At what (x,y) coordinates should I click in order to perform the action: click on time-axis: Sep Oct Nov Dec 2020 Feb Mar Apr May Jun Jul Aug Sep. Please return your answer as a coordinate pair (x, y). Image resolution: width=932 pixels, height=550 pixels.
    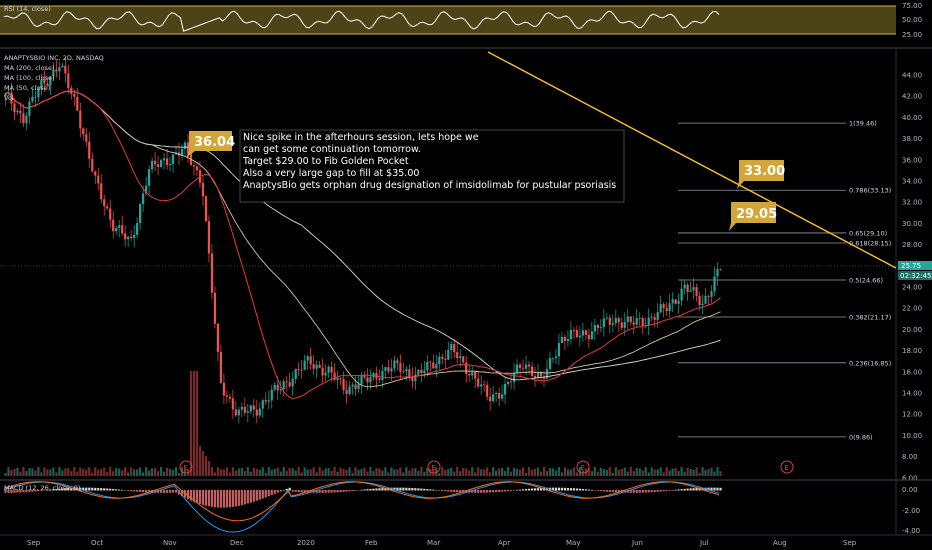
    Looking at the image, I should click on (442, 543).